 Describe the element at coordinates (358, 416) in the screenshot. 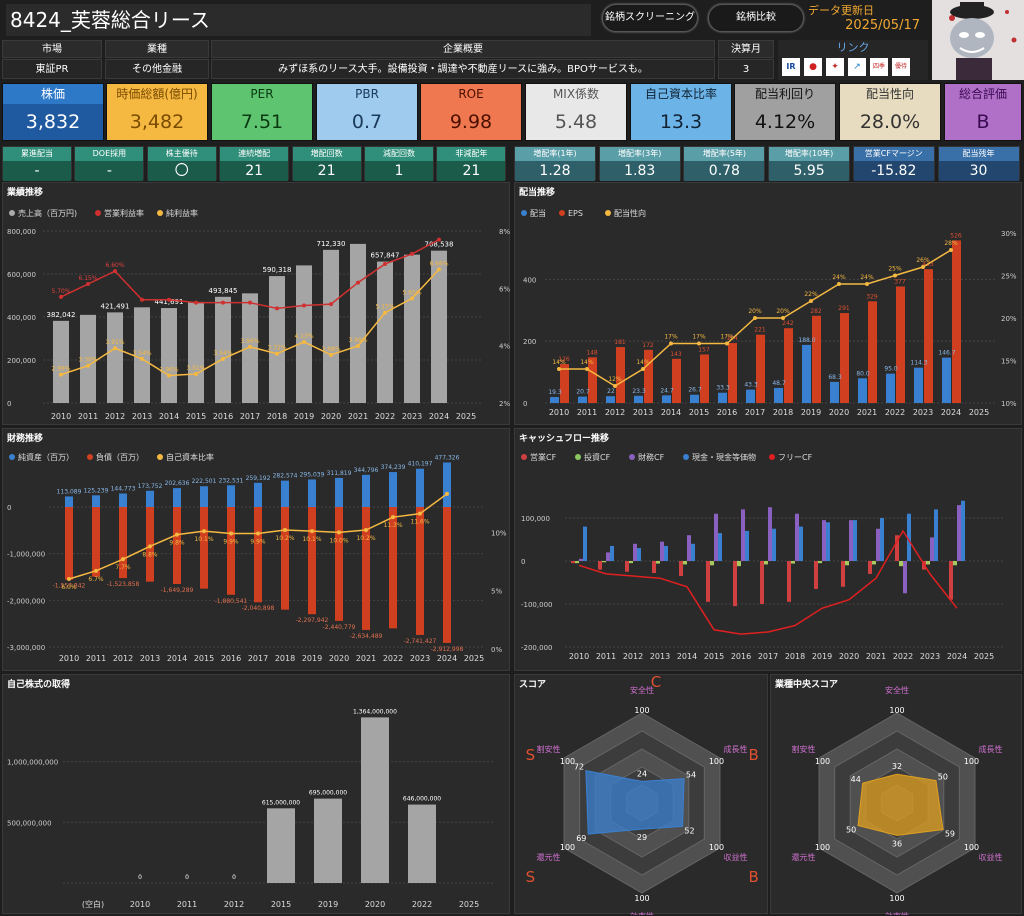

I see `x-tick-label: 2021` at that location.